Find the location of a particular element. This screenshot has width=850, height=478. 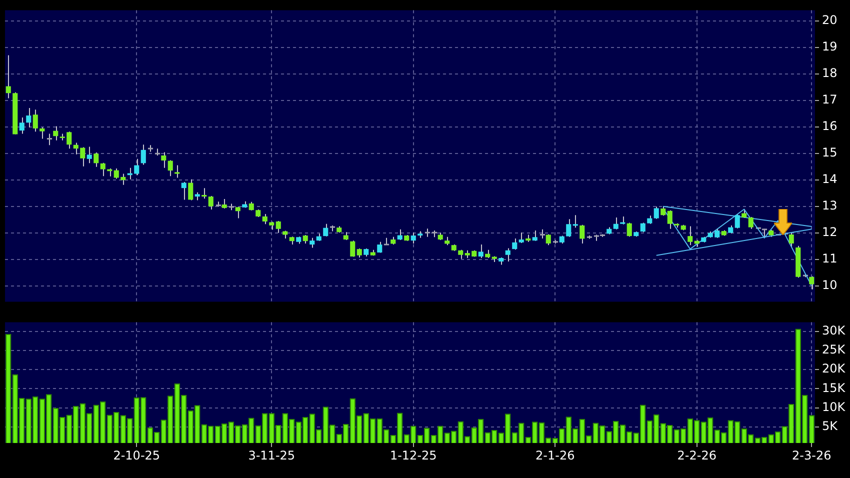

x-tick-label: 2-1-26 is located at coordinates (555, 455).